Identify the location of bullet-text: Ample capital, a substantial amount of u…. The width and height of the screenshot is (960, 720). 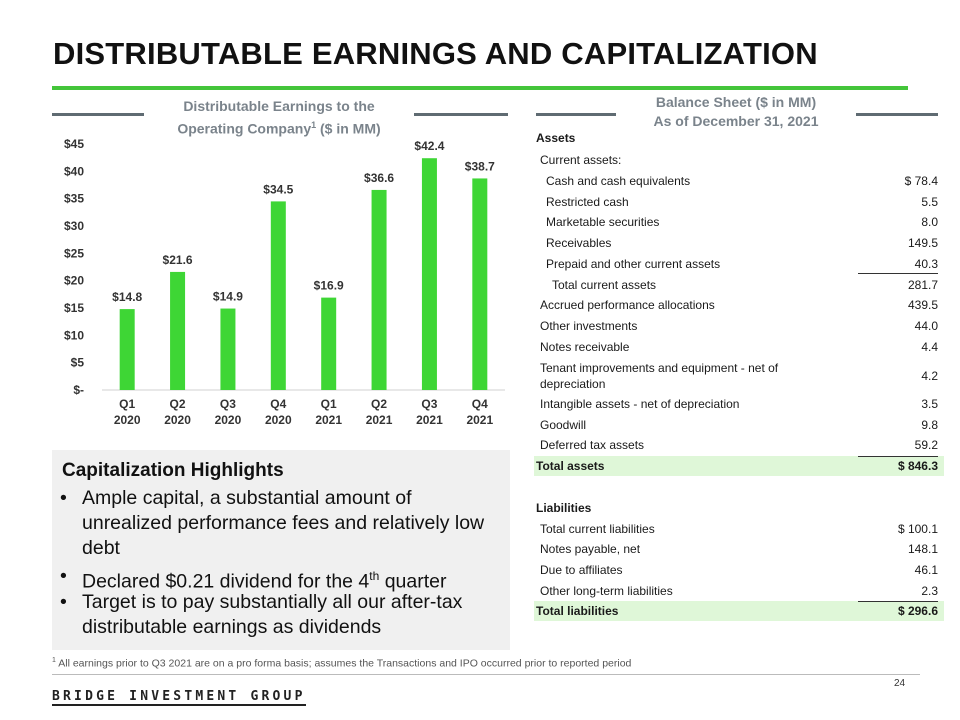
(283, 523).